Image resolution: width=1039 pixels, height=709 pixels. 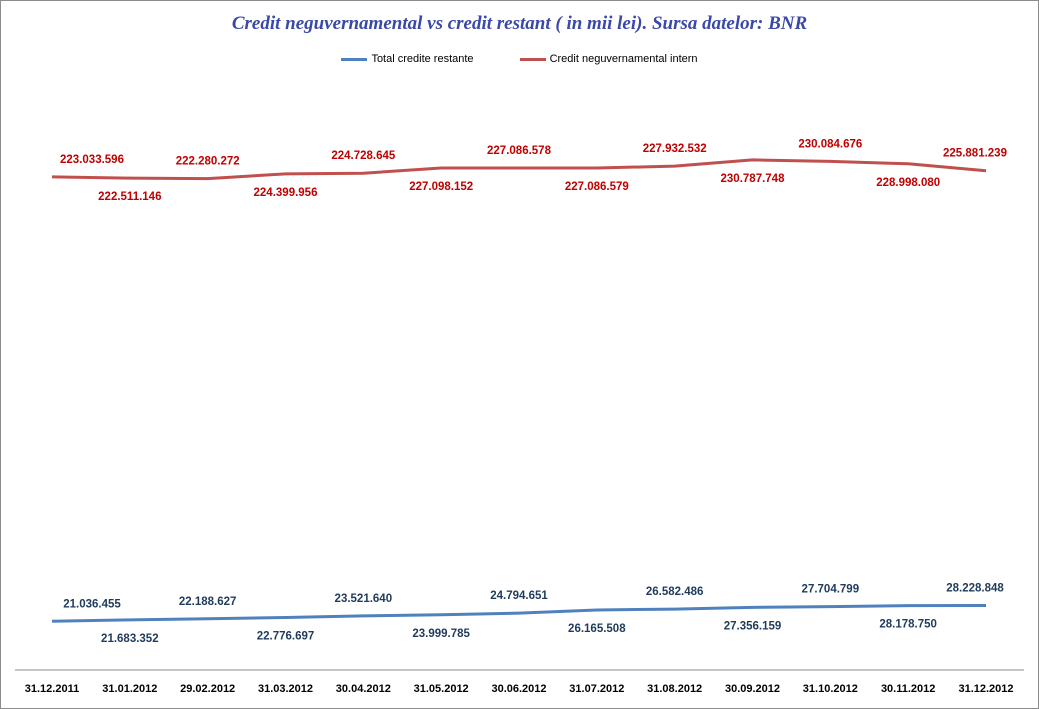 What do you see at coordinates (130, 639) in the screenshot?
I see `data-label: 21.683.352` at bounding box center [130, 639].